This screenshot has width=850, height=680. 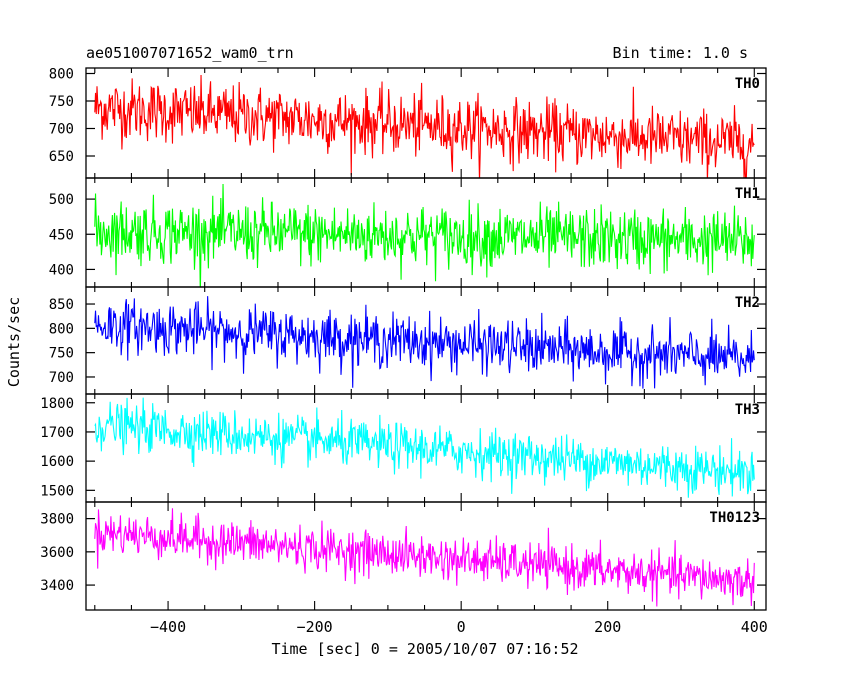 I want to click on panel-frame, so click(x=426, y=556).